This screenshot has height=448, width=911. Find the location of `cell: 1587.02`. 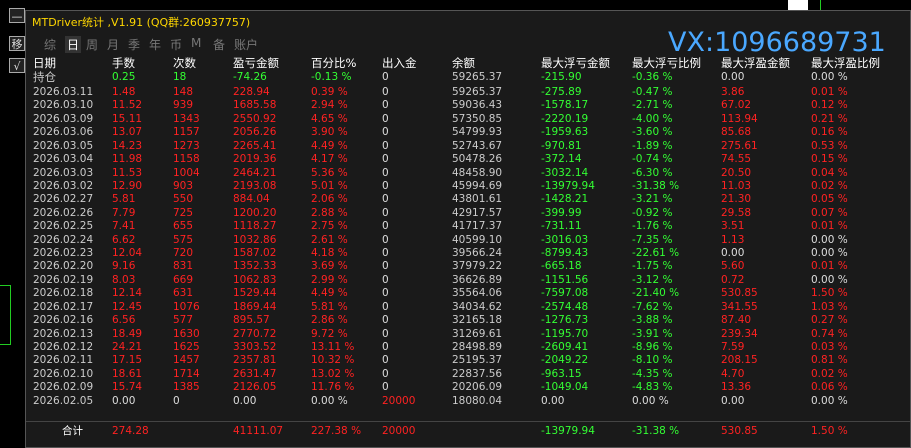

cell: 1587.02 is located at coordinates (255, 253).